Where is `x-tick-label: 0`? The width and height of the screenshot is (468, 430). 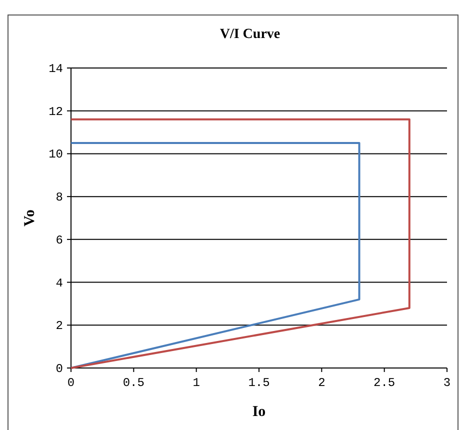
x-tick-label: 0 is located at coordinates (71, 383).